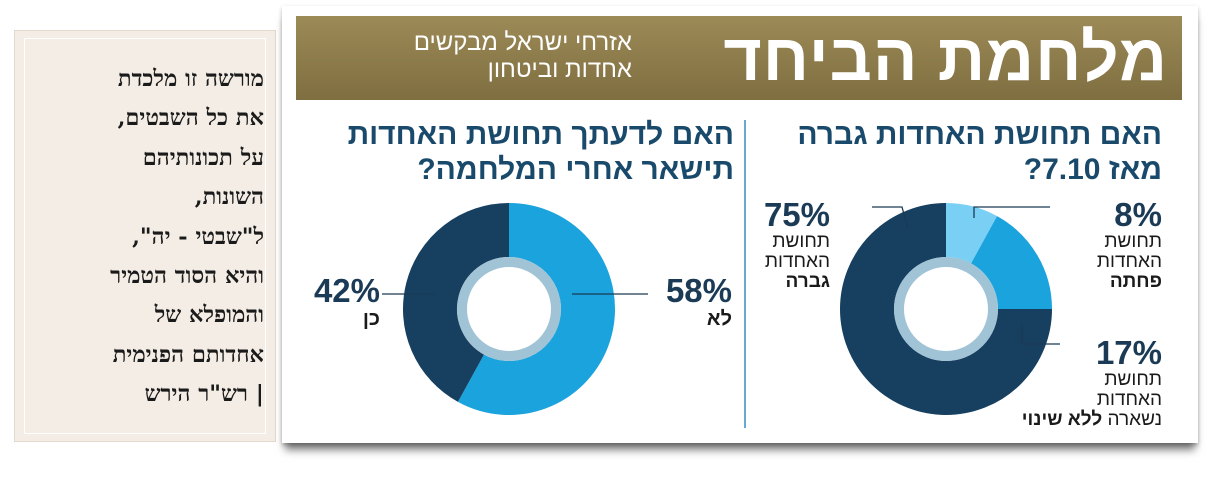 The image size is (1218, 481). Describe the element at coordinates (808, 281) in the screenshot. I see `slice-desc-bold: גברה` at that location.